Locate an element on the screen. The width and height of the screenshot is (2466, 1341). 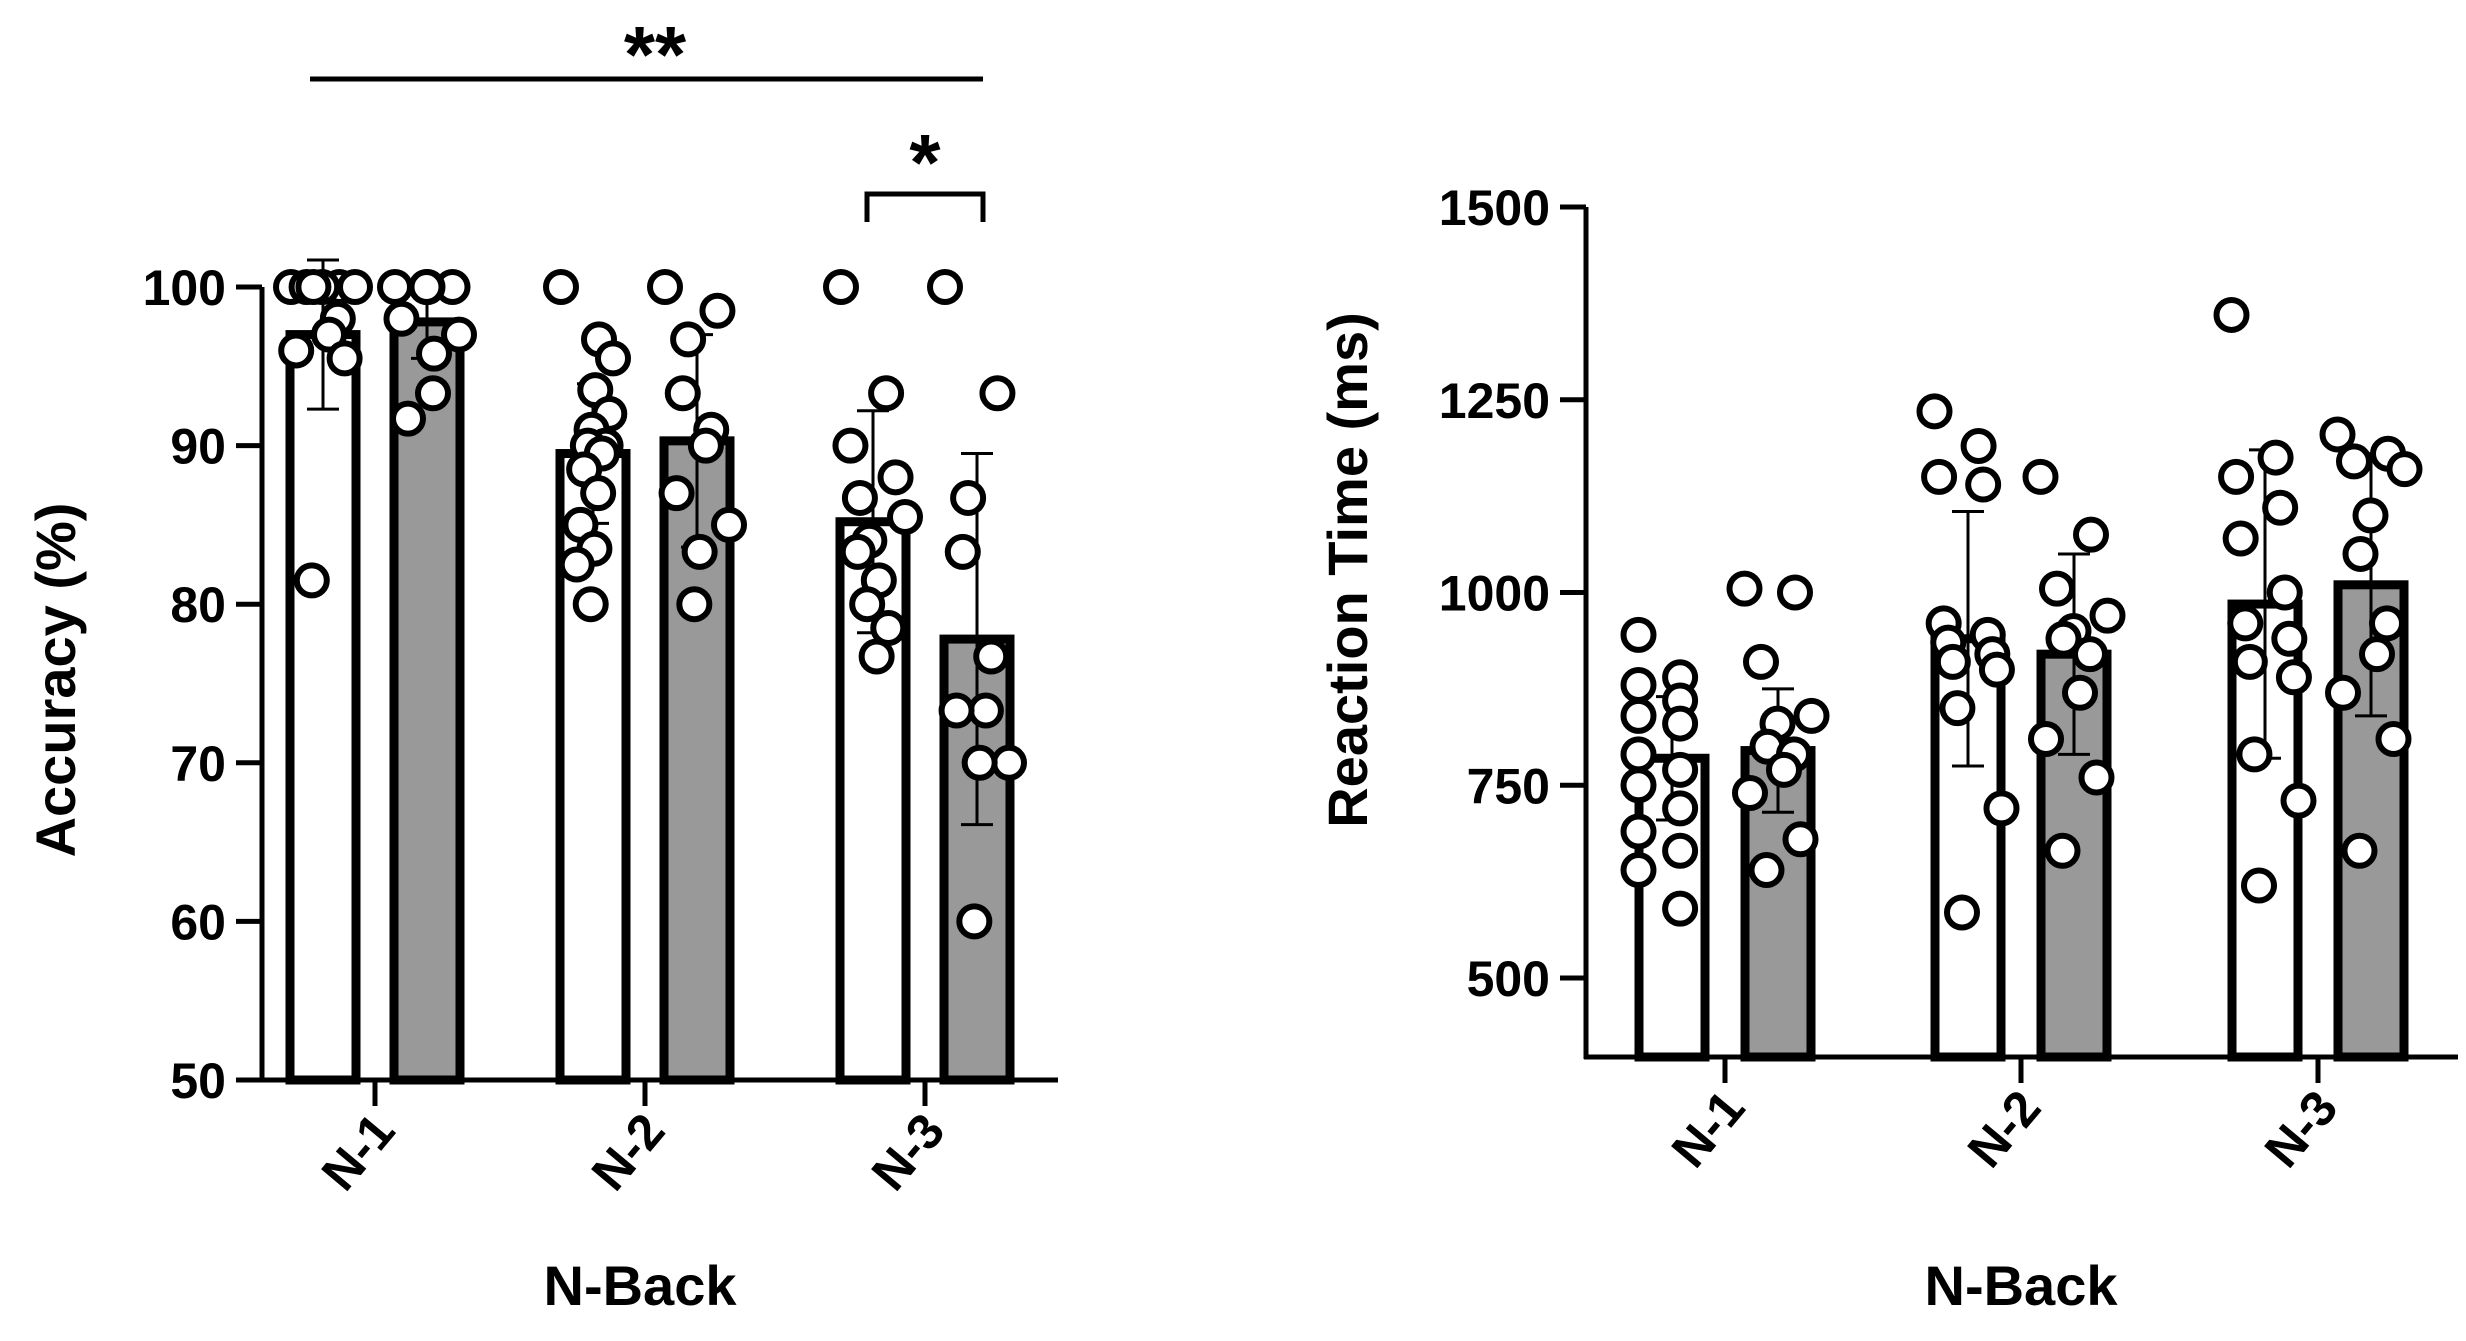
y-tick-label: 70 is located at coordinates (198, 764).